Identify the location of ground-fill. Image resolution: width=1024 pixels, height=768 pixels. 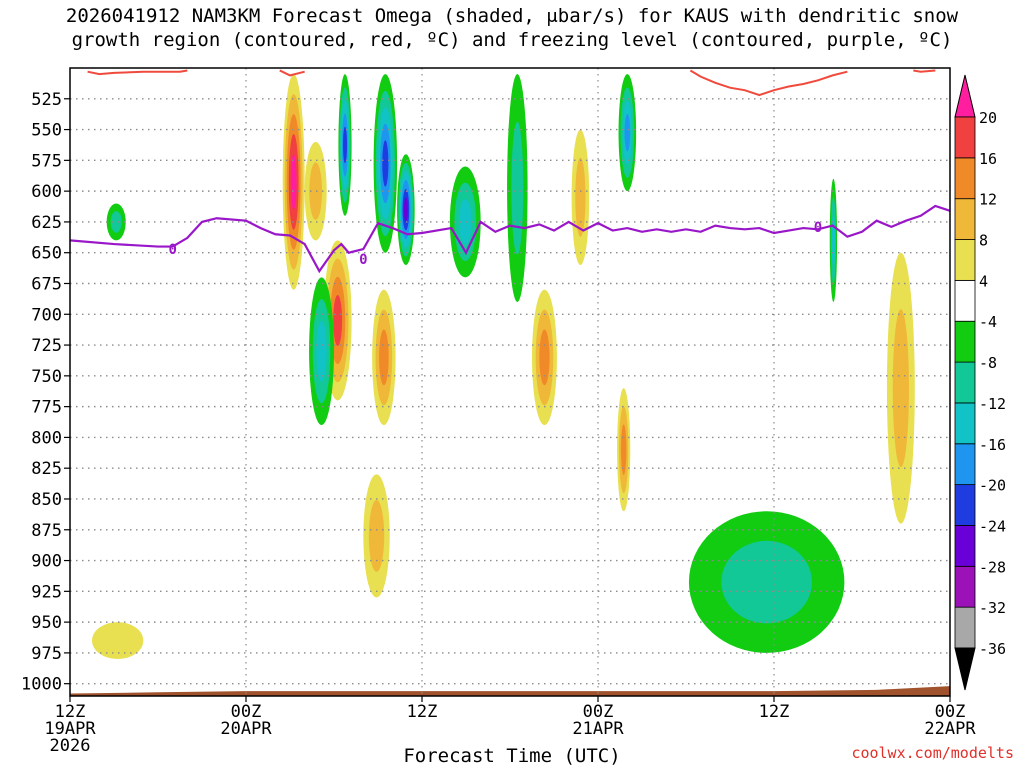
(510, 691).